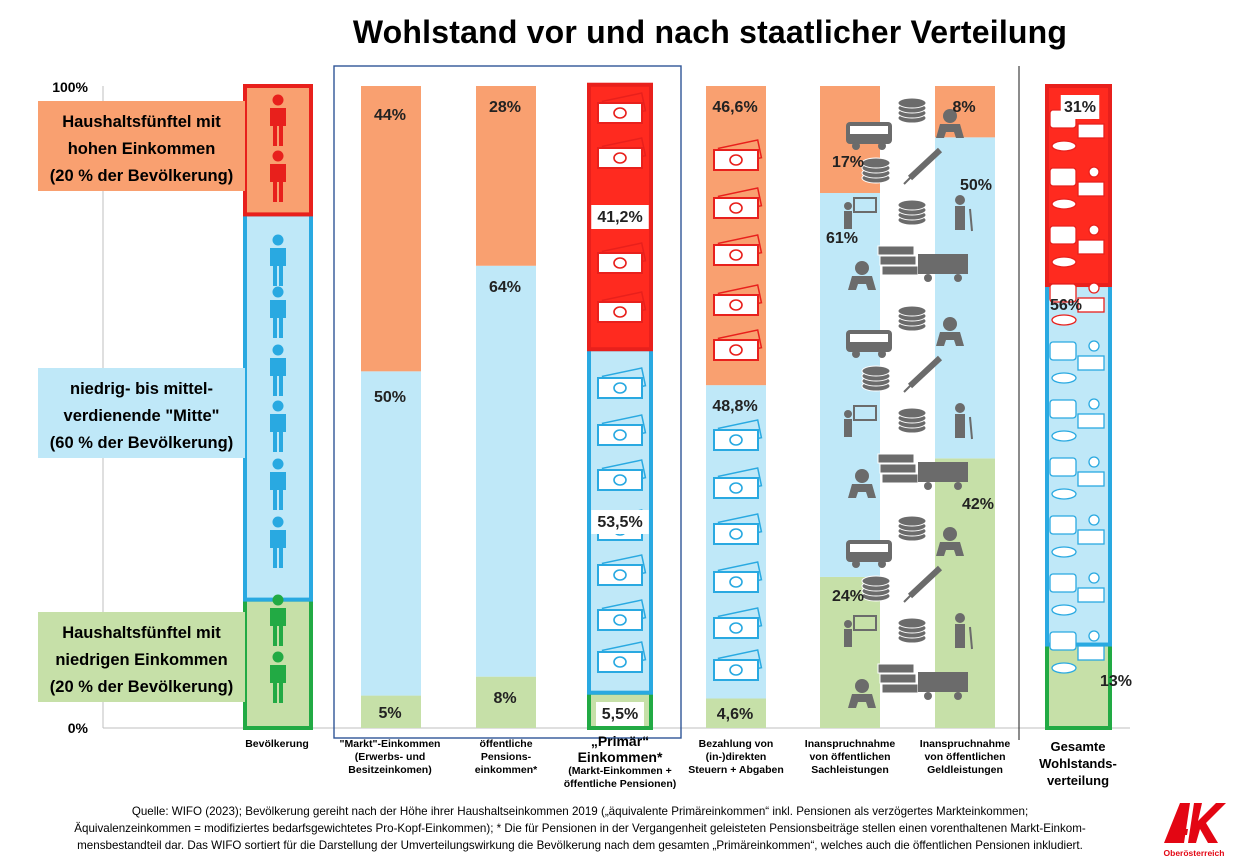  I want to click on category-label-3-line-2: Pensions-, so click(506, 757).